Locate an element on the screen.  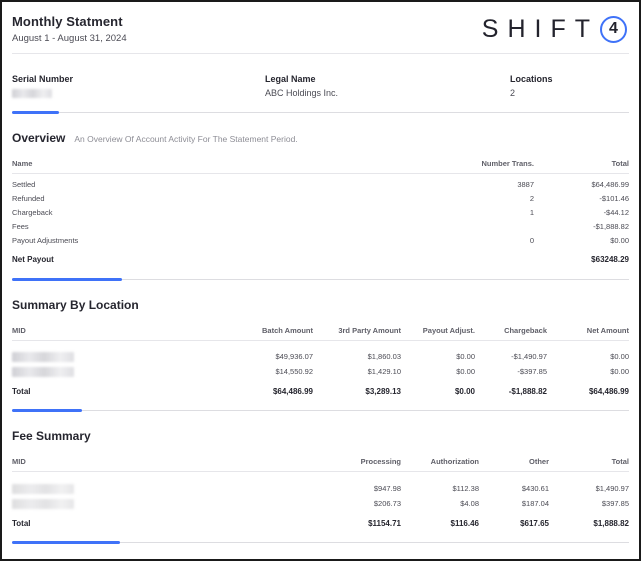
col-chargeback: Chargeback is located at coordinates (525, 330).